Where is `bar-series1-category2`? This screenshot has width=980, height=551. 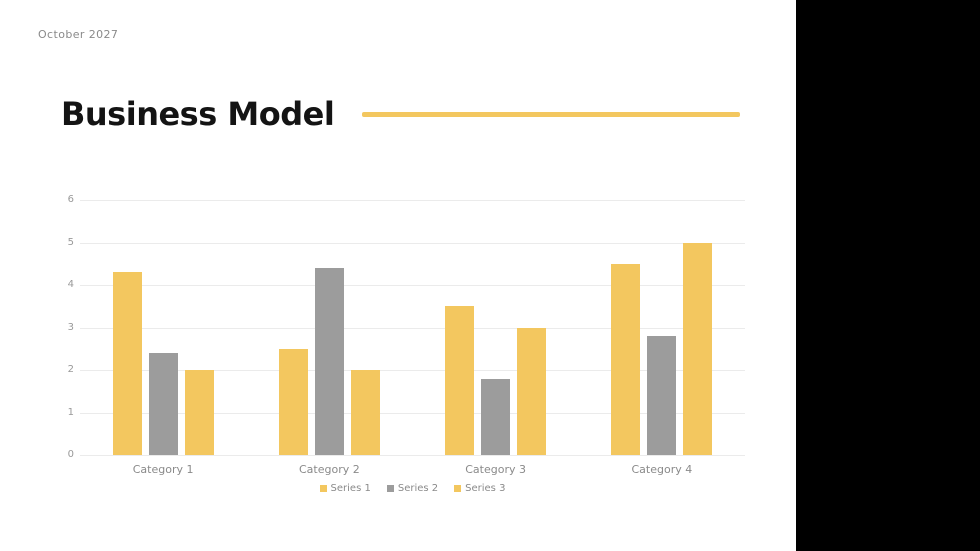
bar-series1-category2 is located at coordinates (293, 401).